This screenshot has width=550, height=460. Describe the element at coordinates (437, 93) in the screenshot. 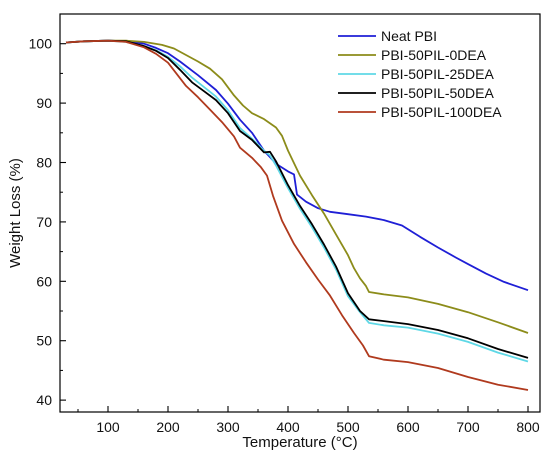

I see `legend-label-3: PBI-50PIL-50DEA` at that location.